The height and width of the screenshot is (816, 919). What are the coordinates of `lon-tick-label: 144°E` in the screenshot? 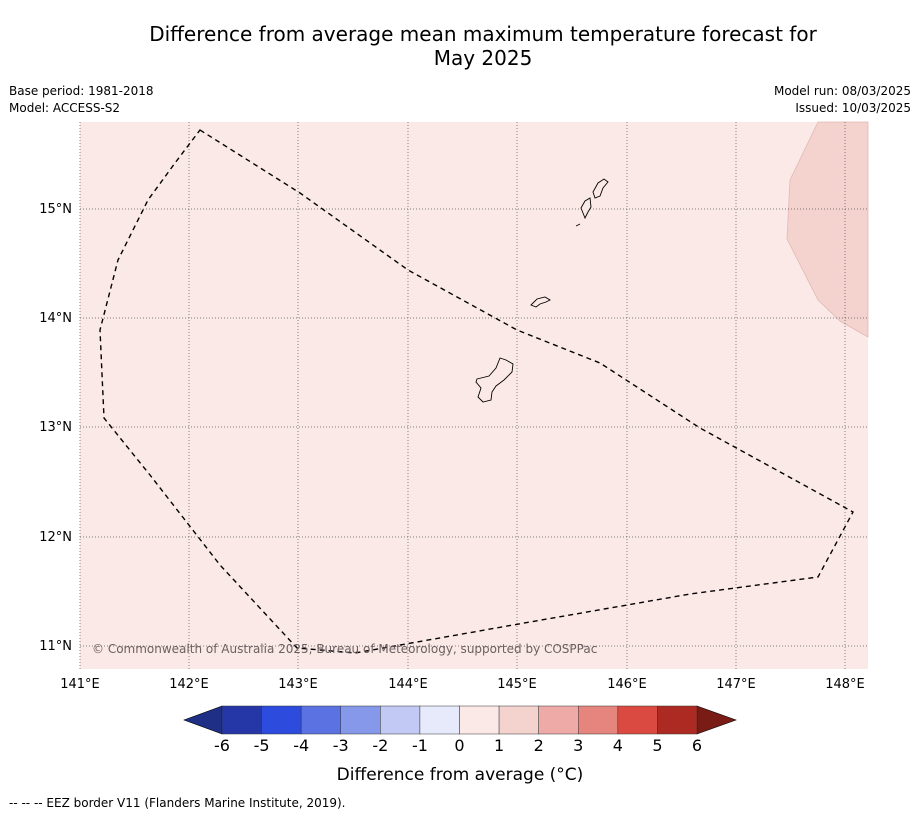 It's located at (408, 684).